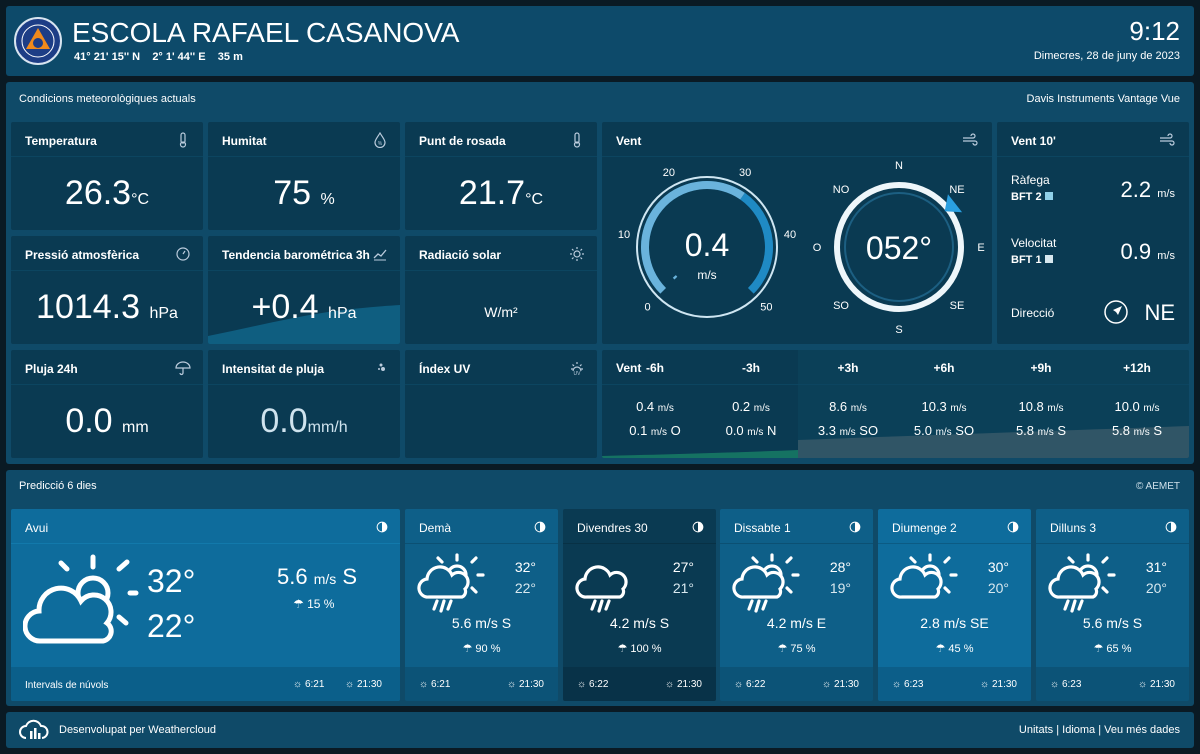 Image resolution: width=1200 pixels, height=754 pixels. I want to click on wind-forecast-hour: +9h, so click(1041, 368).